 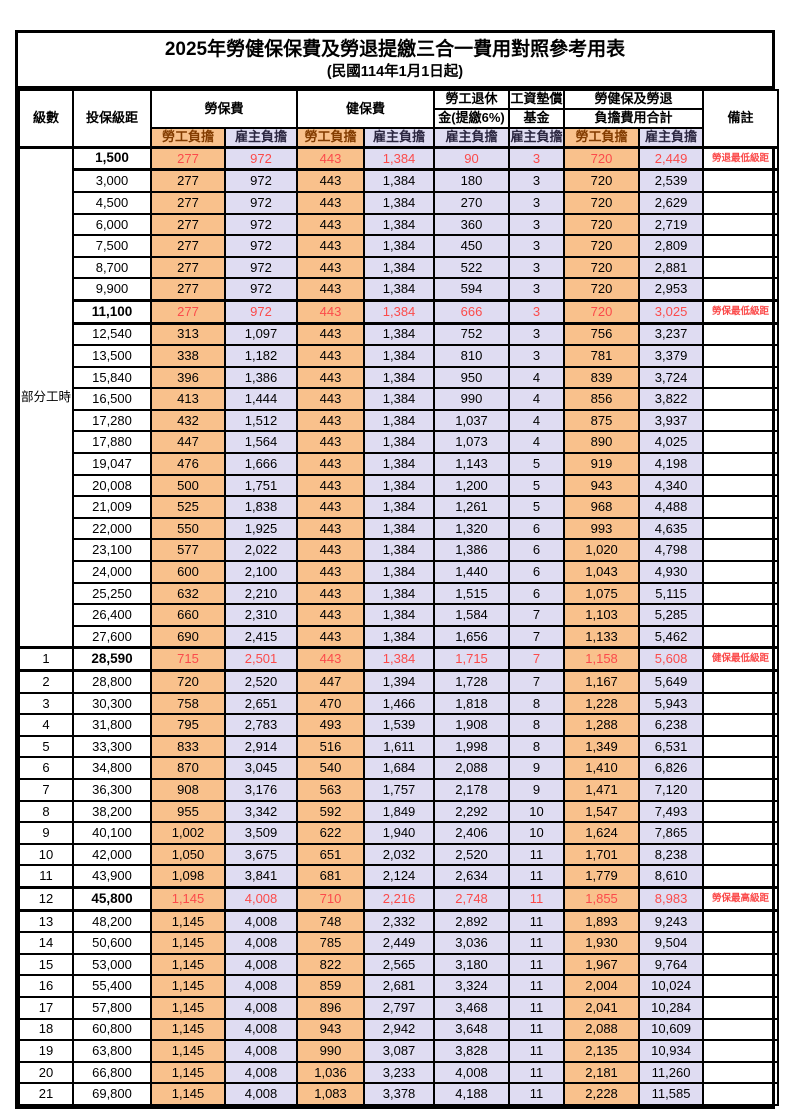 I want to click on cell-labor-employer: 2,022, so click(x=261, y=550).